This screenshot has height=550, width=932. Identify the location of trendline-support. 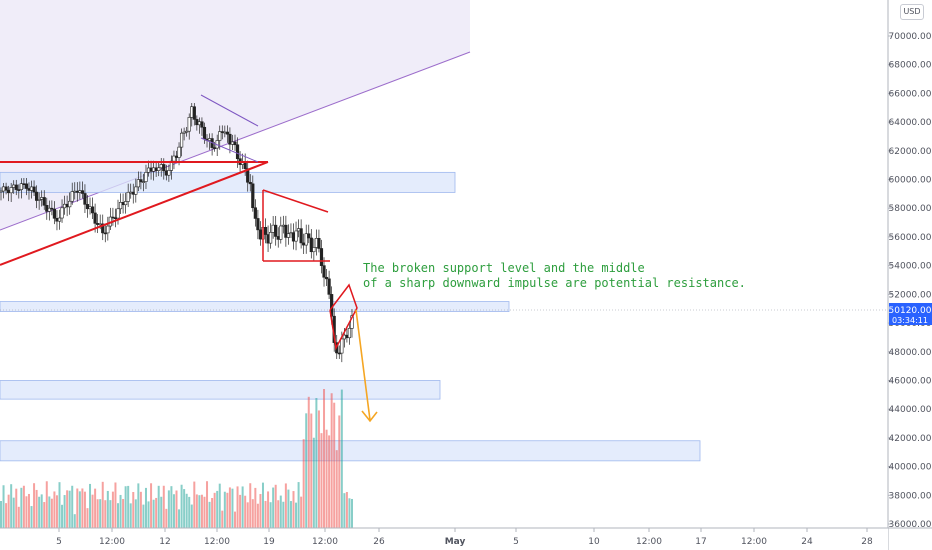
(134, 213).